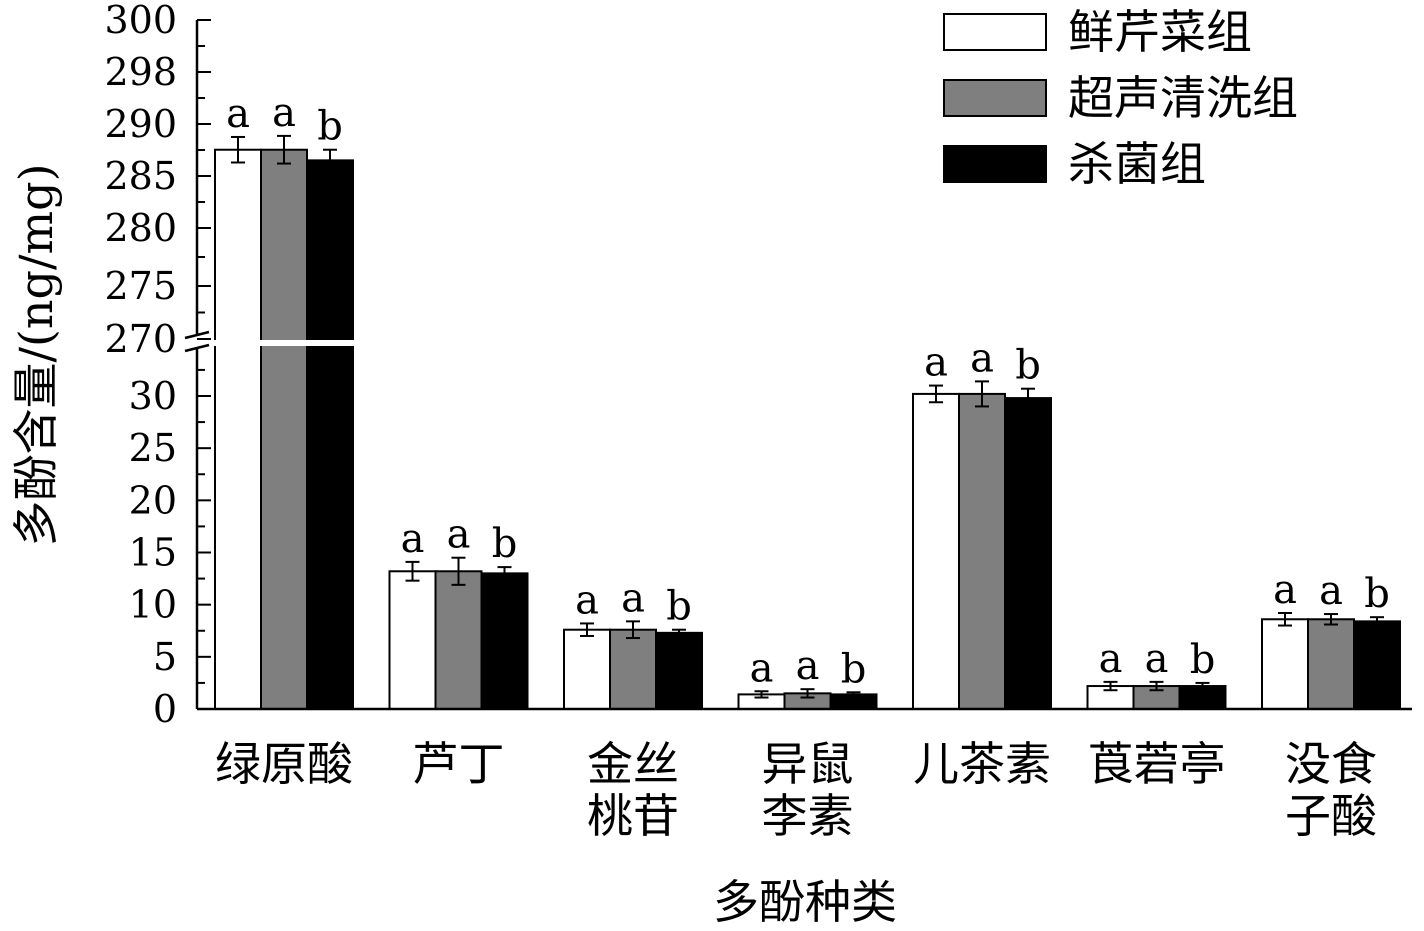 The image size is (1424, 931). I want to click on x-tick-label: 异鼠, so click(808, 764).